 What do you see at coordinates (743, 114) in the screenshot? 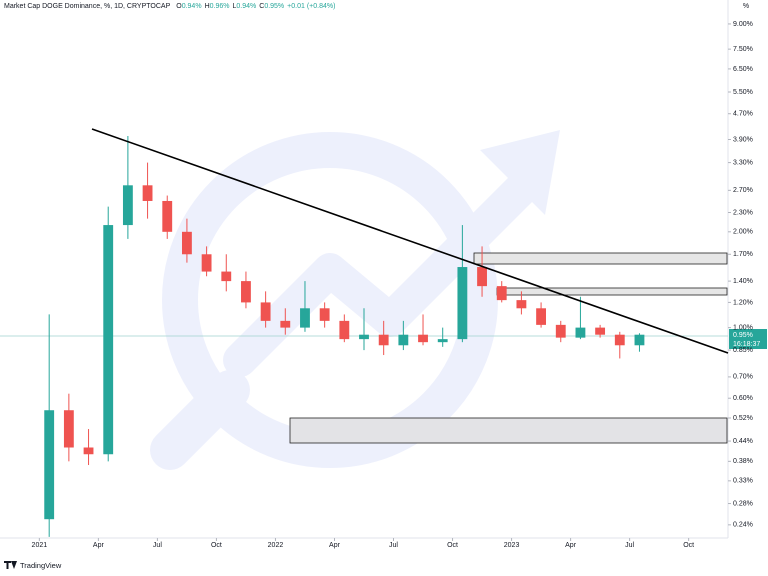
I see `y-tick-label: 4.70%` at bounding box center [743, 114].